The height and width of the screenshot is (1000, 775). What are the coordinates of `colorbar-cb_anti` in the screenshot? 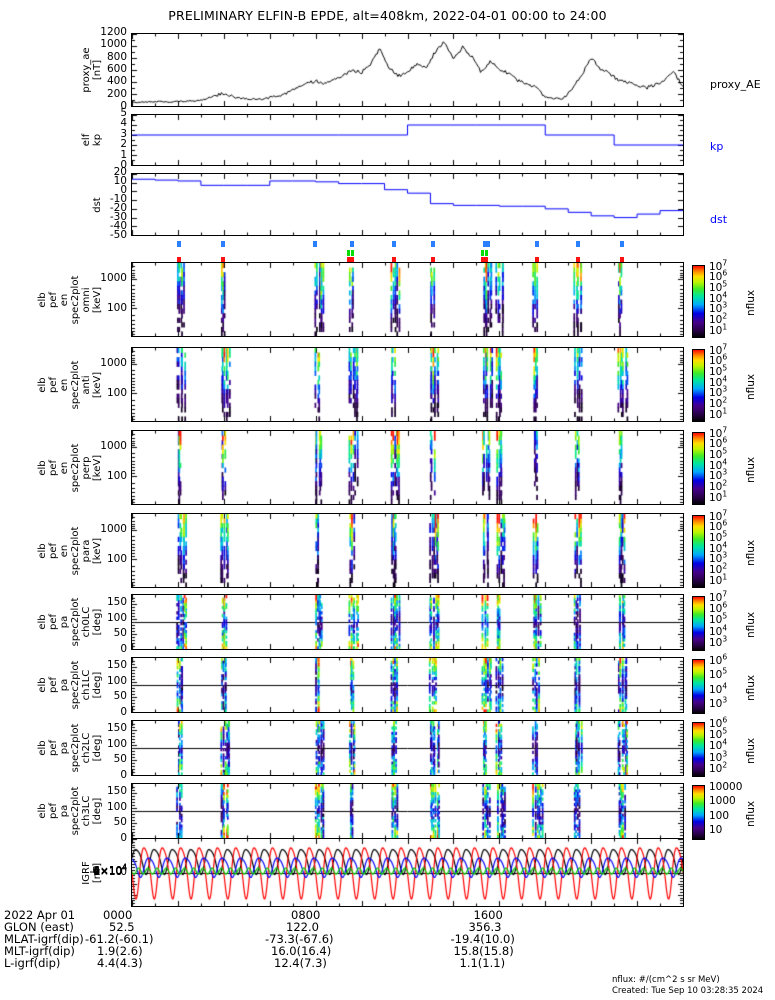 It's located at (698, 385).